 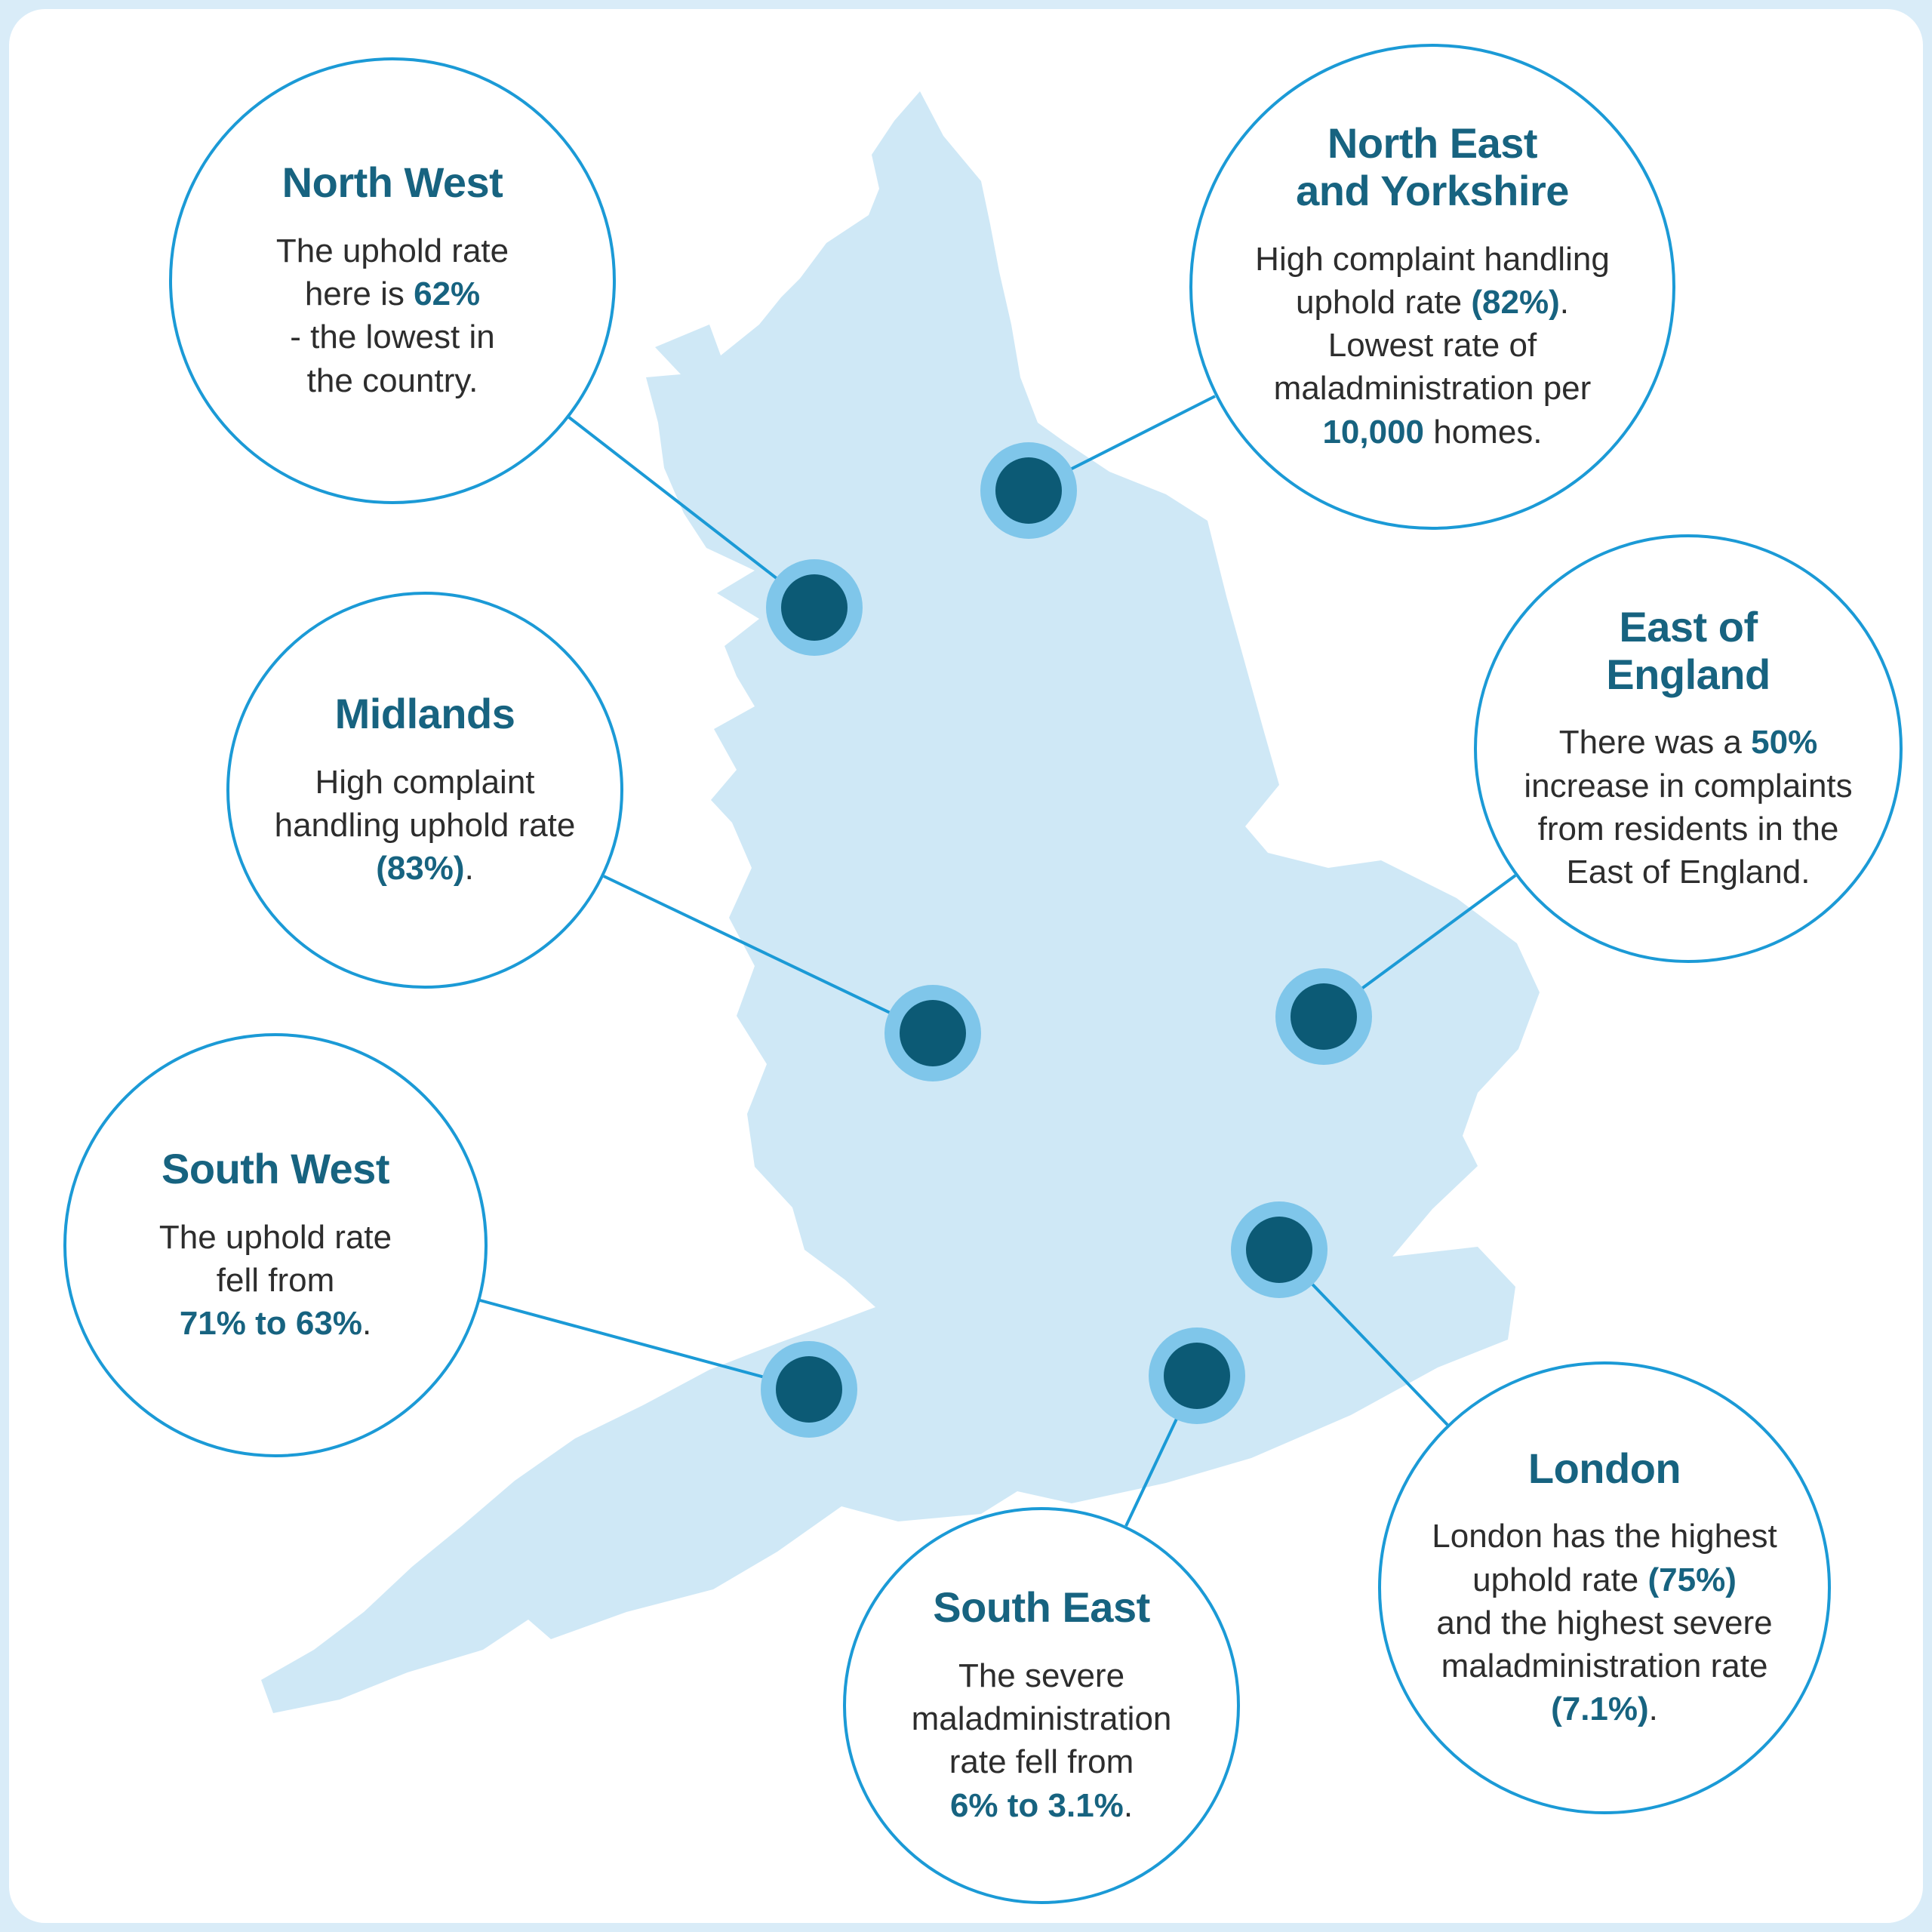 I want to click on region-stat-highlight: 62%, so click(x=447, y=294).